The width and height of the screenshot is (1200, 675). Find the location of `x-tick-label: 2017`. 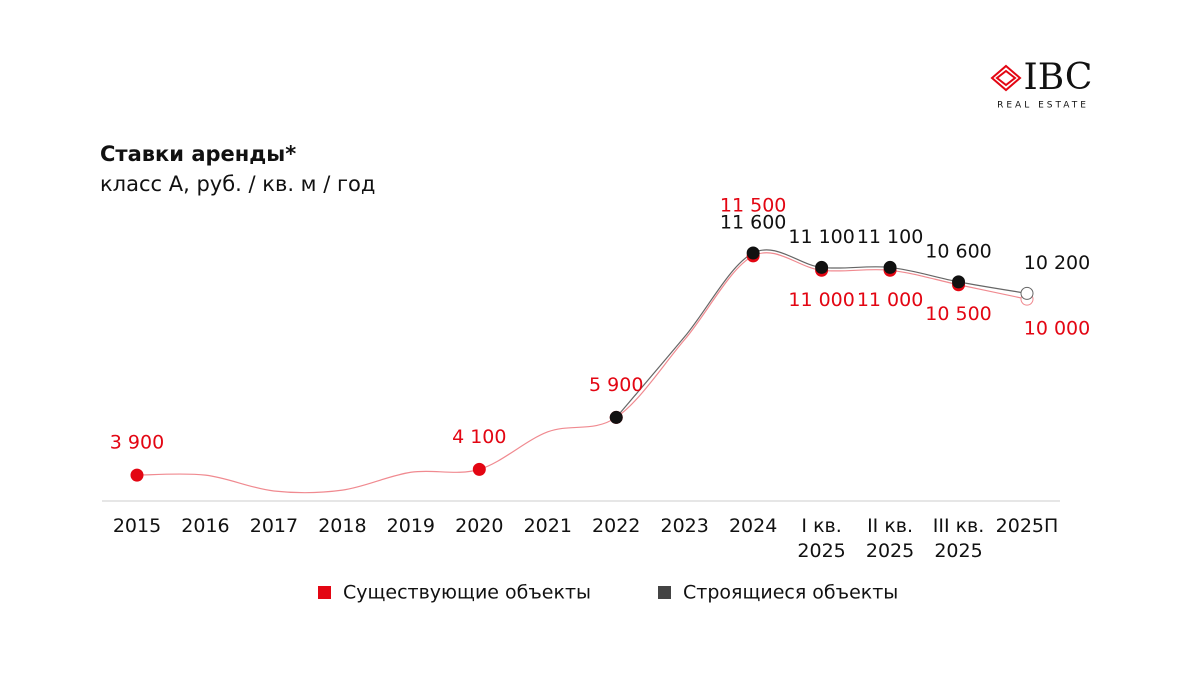

x-tick-label: 2017 is located at coordinates (274, 526).